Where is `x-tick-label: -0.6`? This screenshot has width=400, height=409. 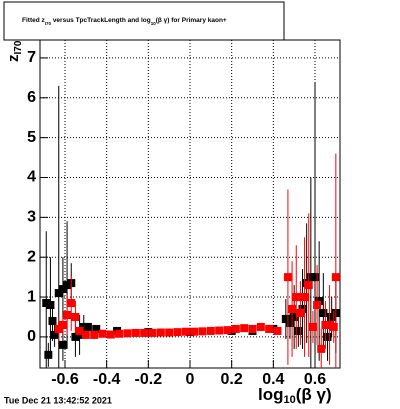
x-tick-label: -0.6 is located at coordinates (65, 379).